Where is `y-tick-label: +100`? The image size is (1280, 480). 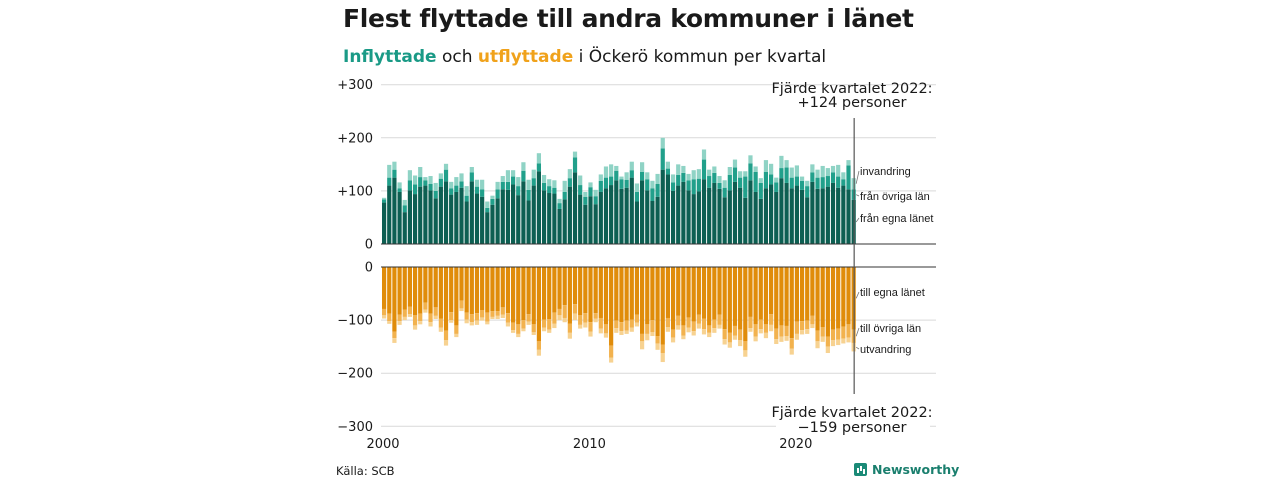
y-tick-label: +100 is located at coordinates (355, 191).